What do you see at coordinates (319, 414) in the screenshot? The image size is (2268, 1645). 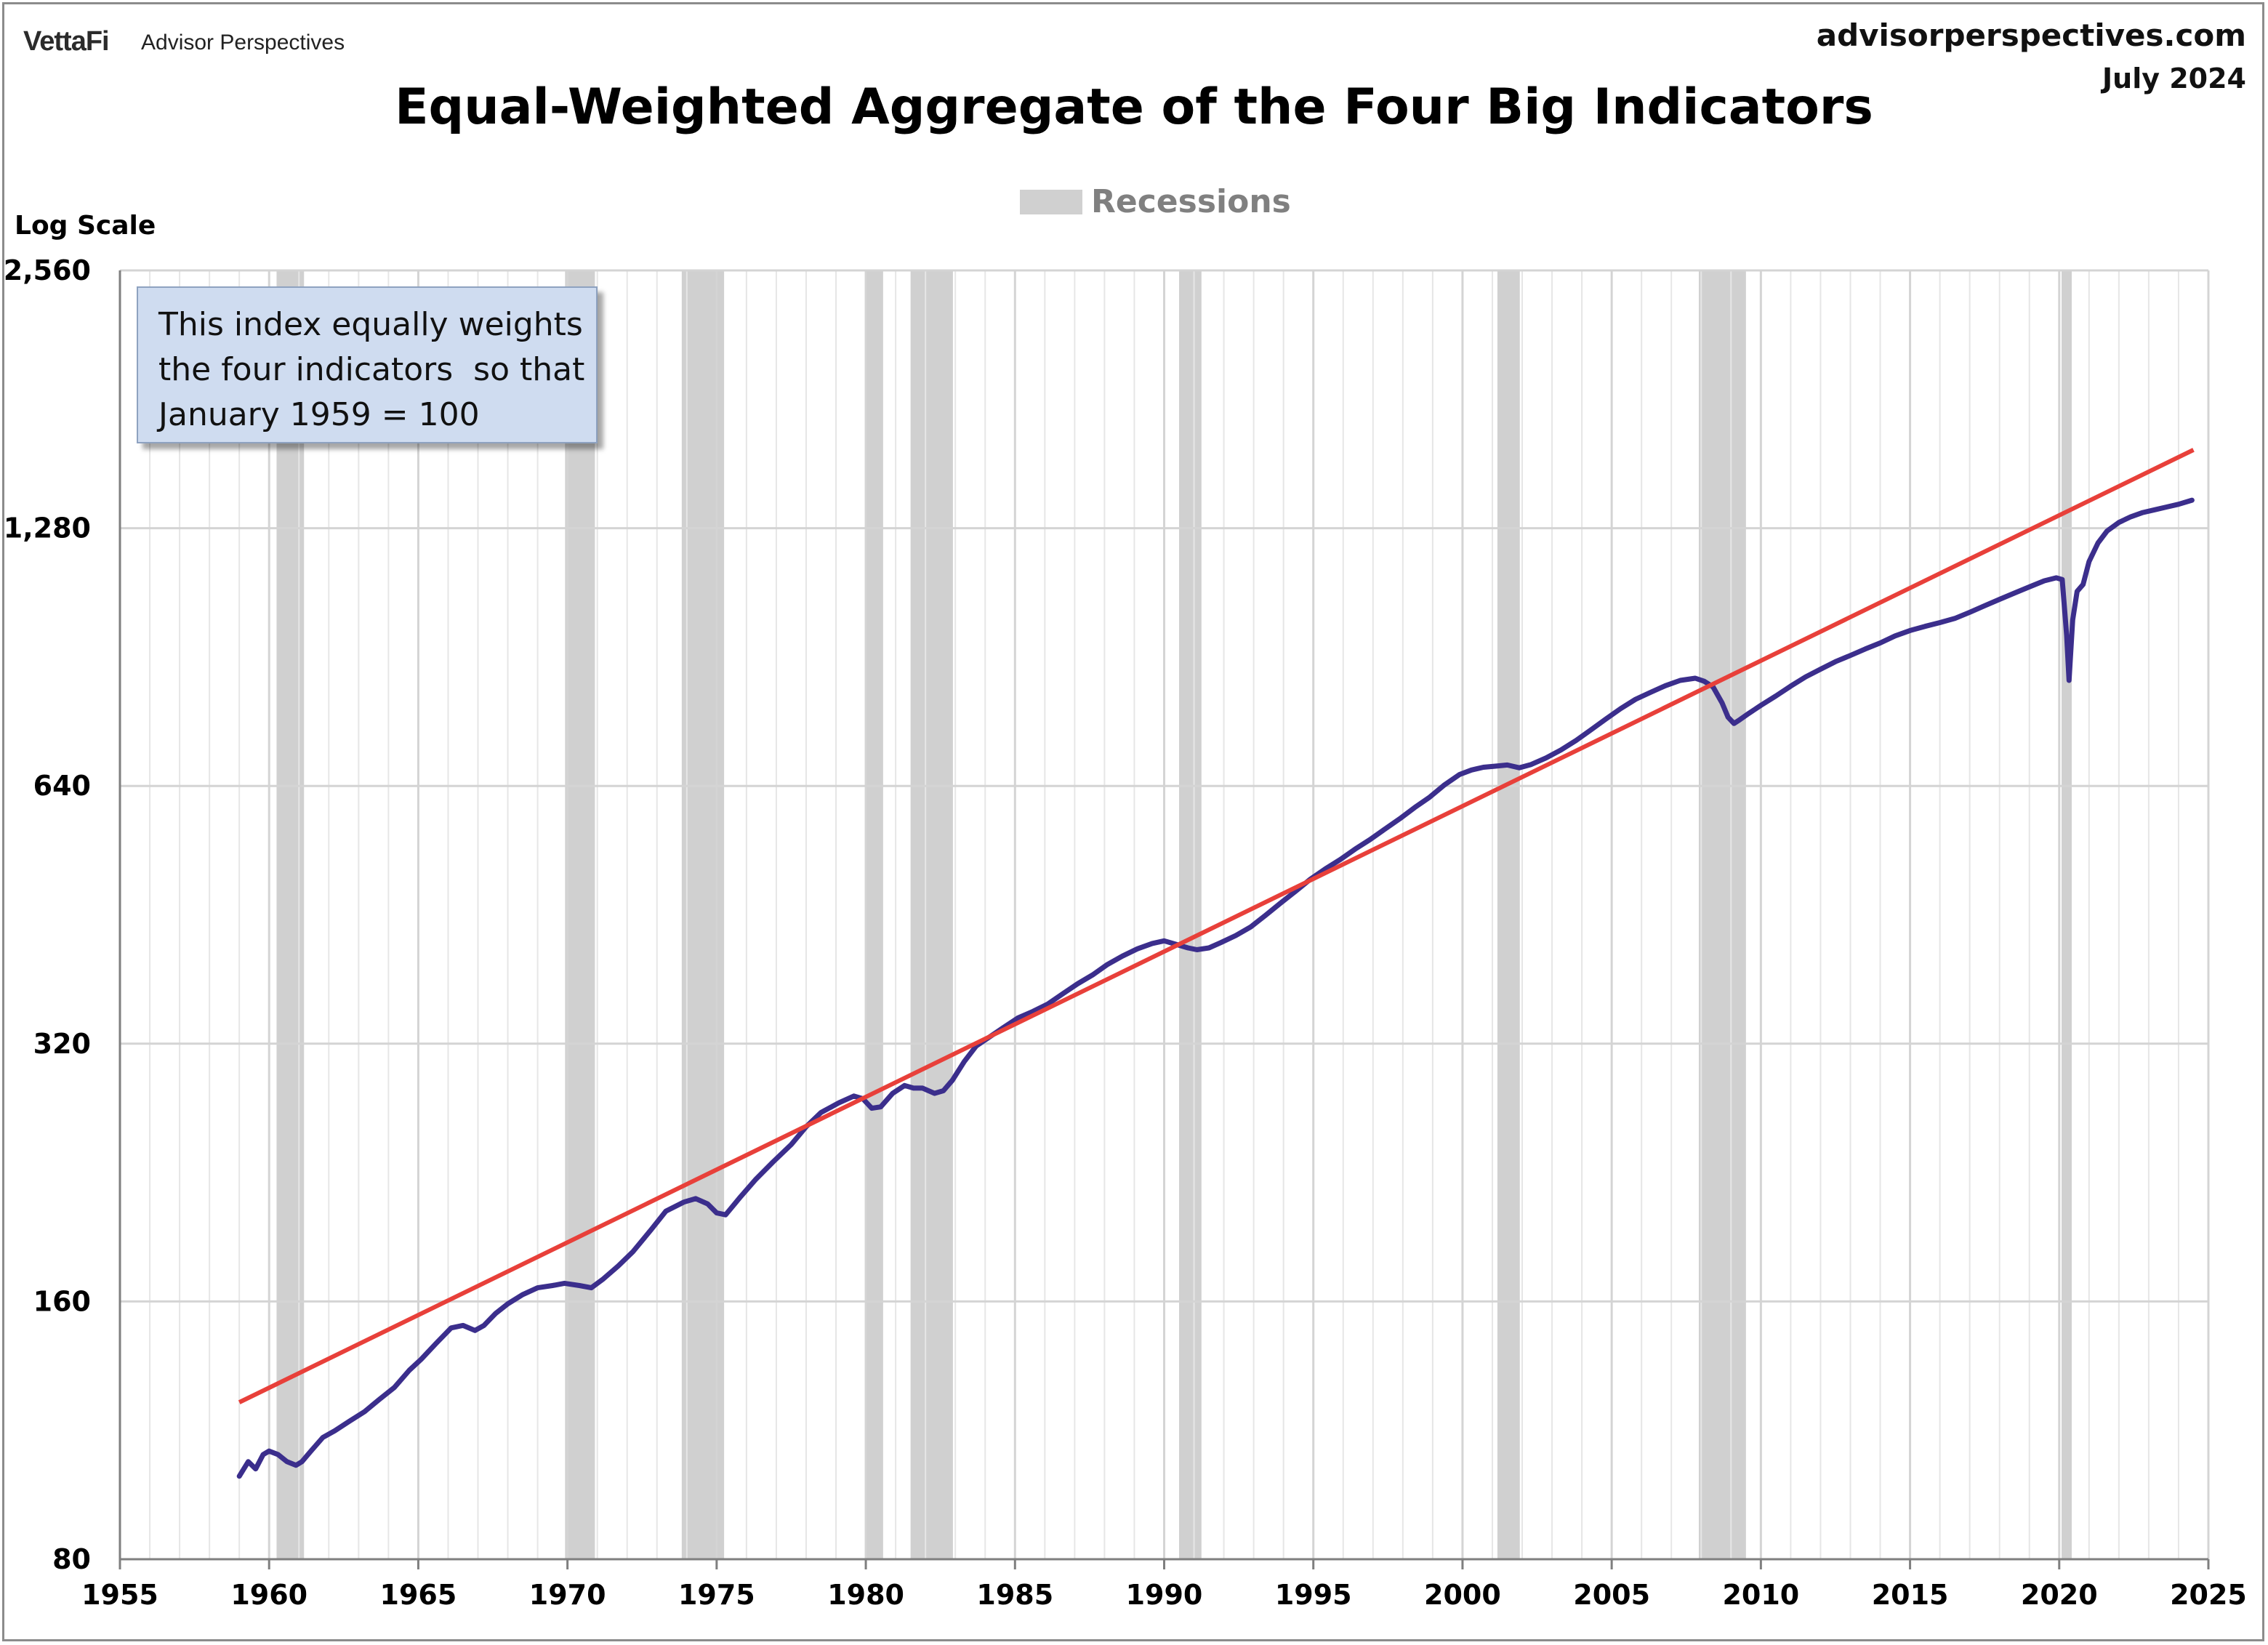 I see `annotation-line-3: January 1959 = 100` at bounding box center [319, 414].